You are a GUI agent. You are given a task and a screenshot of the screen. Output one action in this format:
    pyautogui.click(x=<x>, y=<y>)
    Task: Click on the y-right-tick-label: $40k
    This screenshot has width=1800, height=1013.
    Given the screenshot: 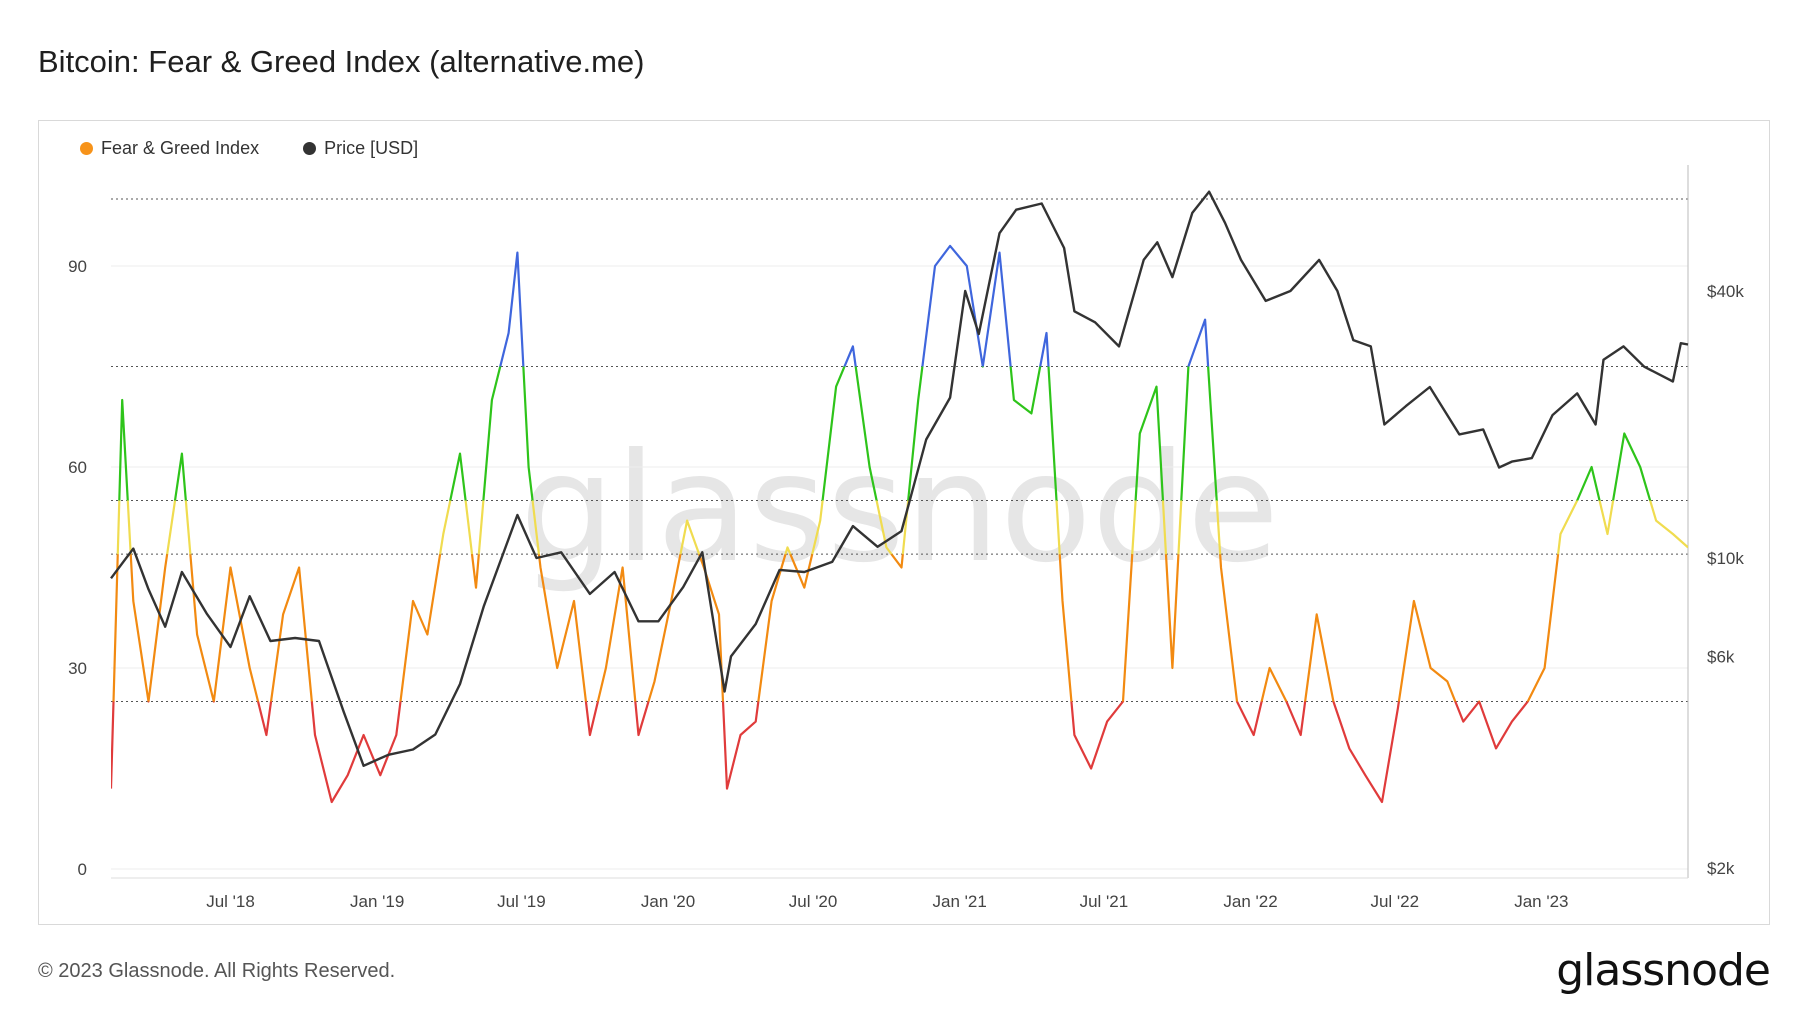 What is the action you would take?
    pyautogui.click(x=1725, y=291)
    